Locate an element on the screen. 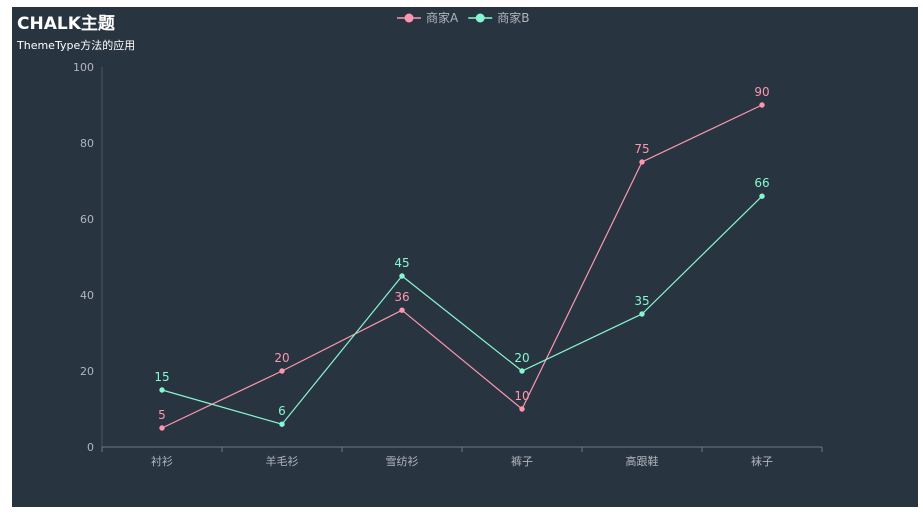 Image resolution: width=923 pixels, height=518 pixels. data-label: 45 is located at coordinates (401, 263).